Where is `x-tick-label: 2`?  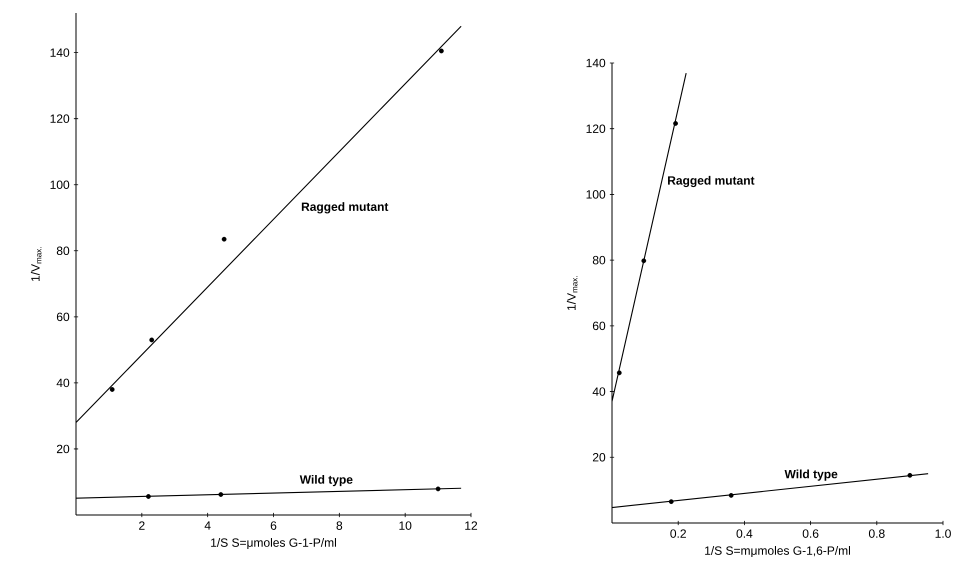 x-tick-label: 2 is located at coordinates (142, 525).